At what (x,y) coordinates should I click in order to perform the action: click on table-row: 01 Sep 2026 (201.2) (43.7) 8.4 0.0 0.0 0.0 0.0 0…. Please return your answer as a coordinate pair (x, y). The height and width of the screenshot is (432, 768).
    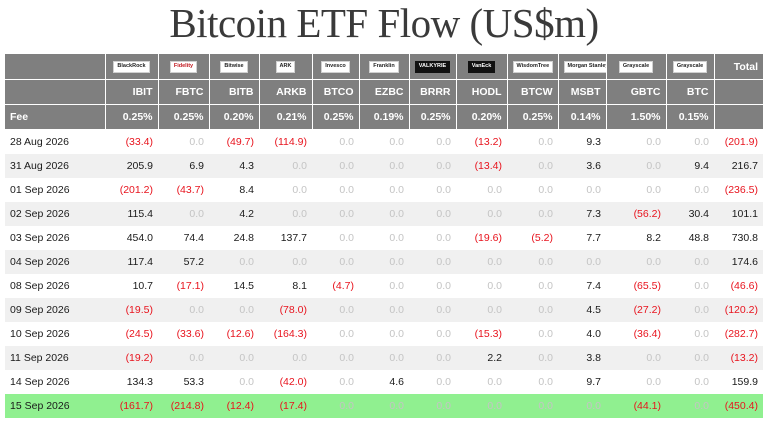
    Looking at the image, I should click on (384, 190).